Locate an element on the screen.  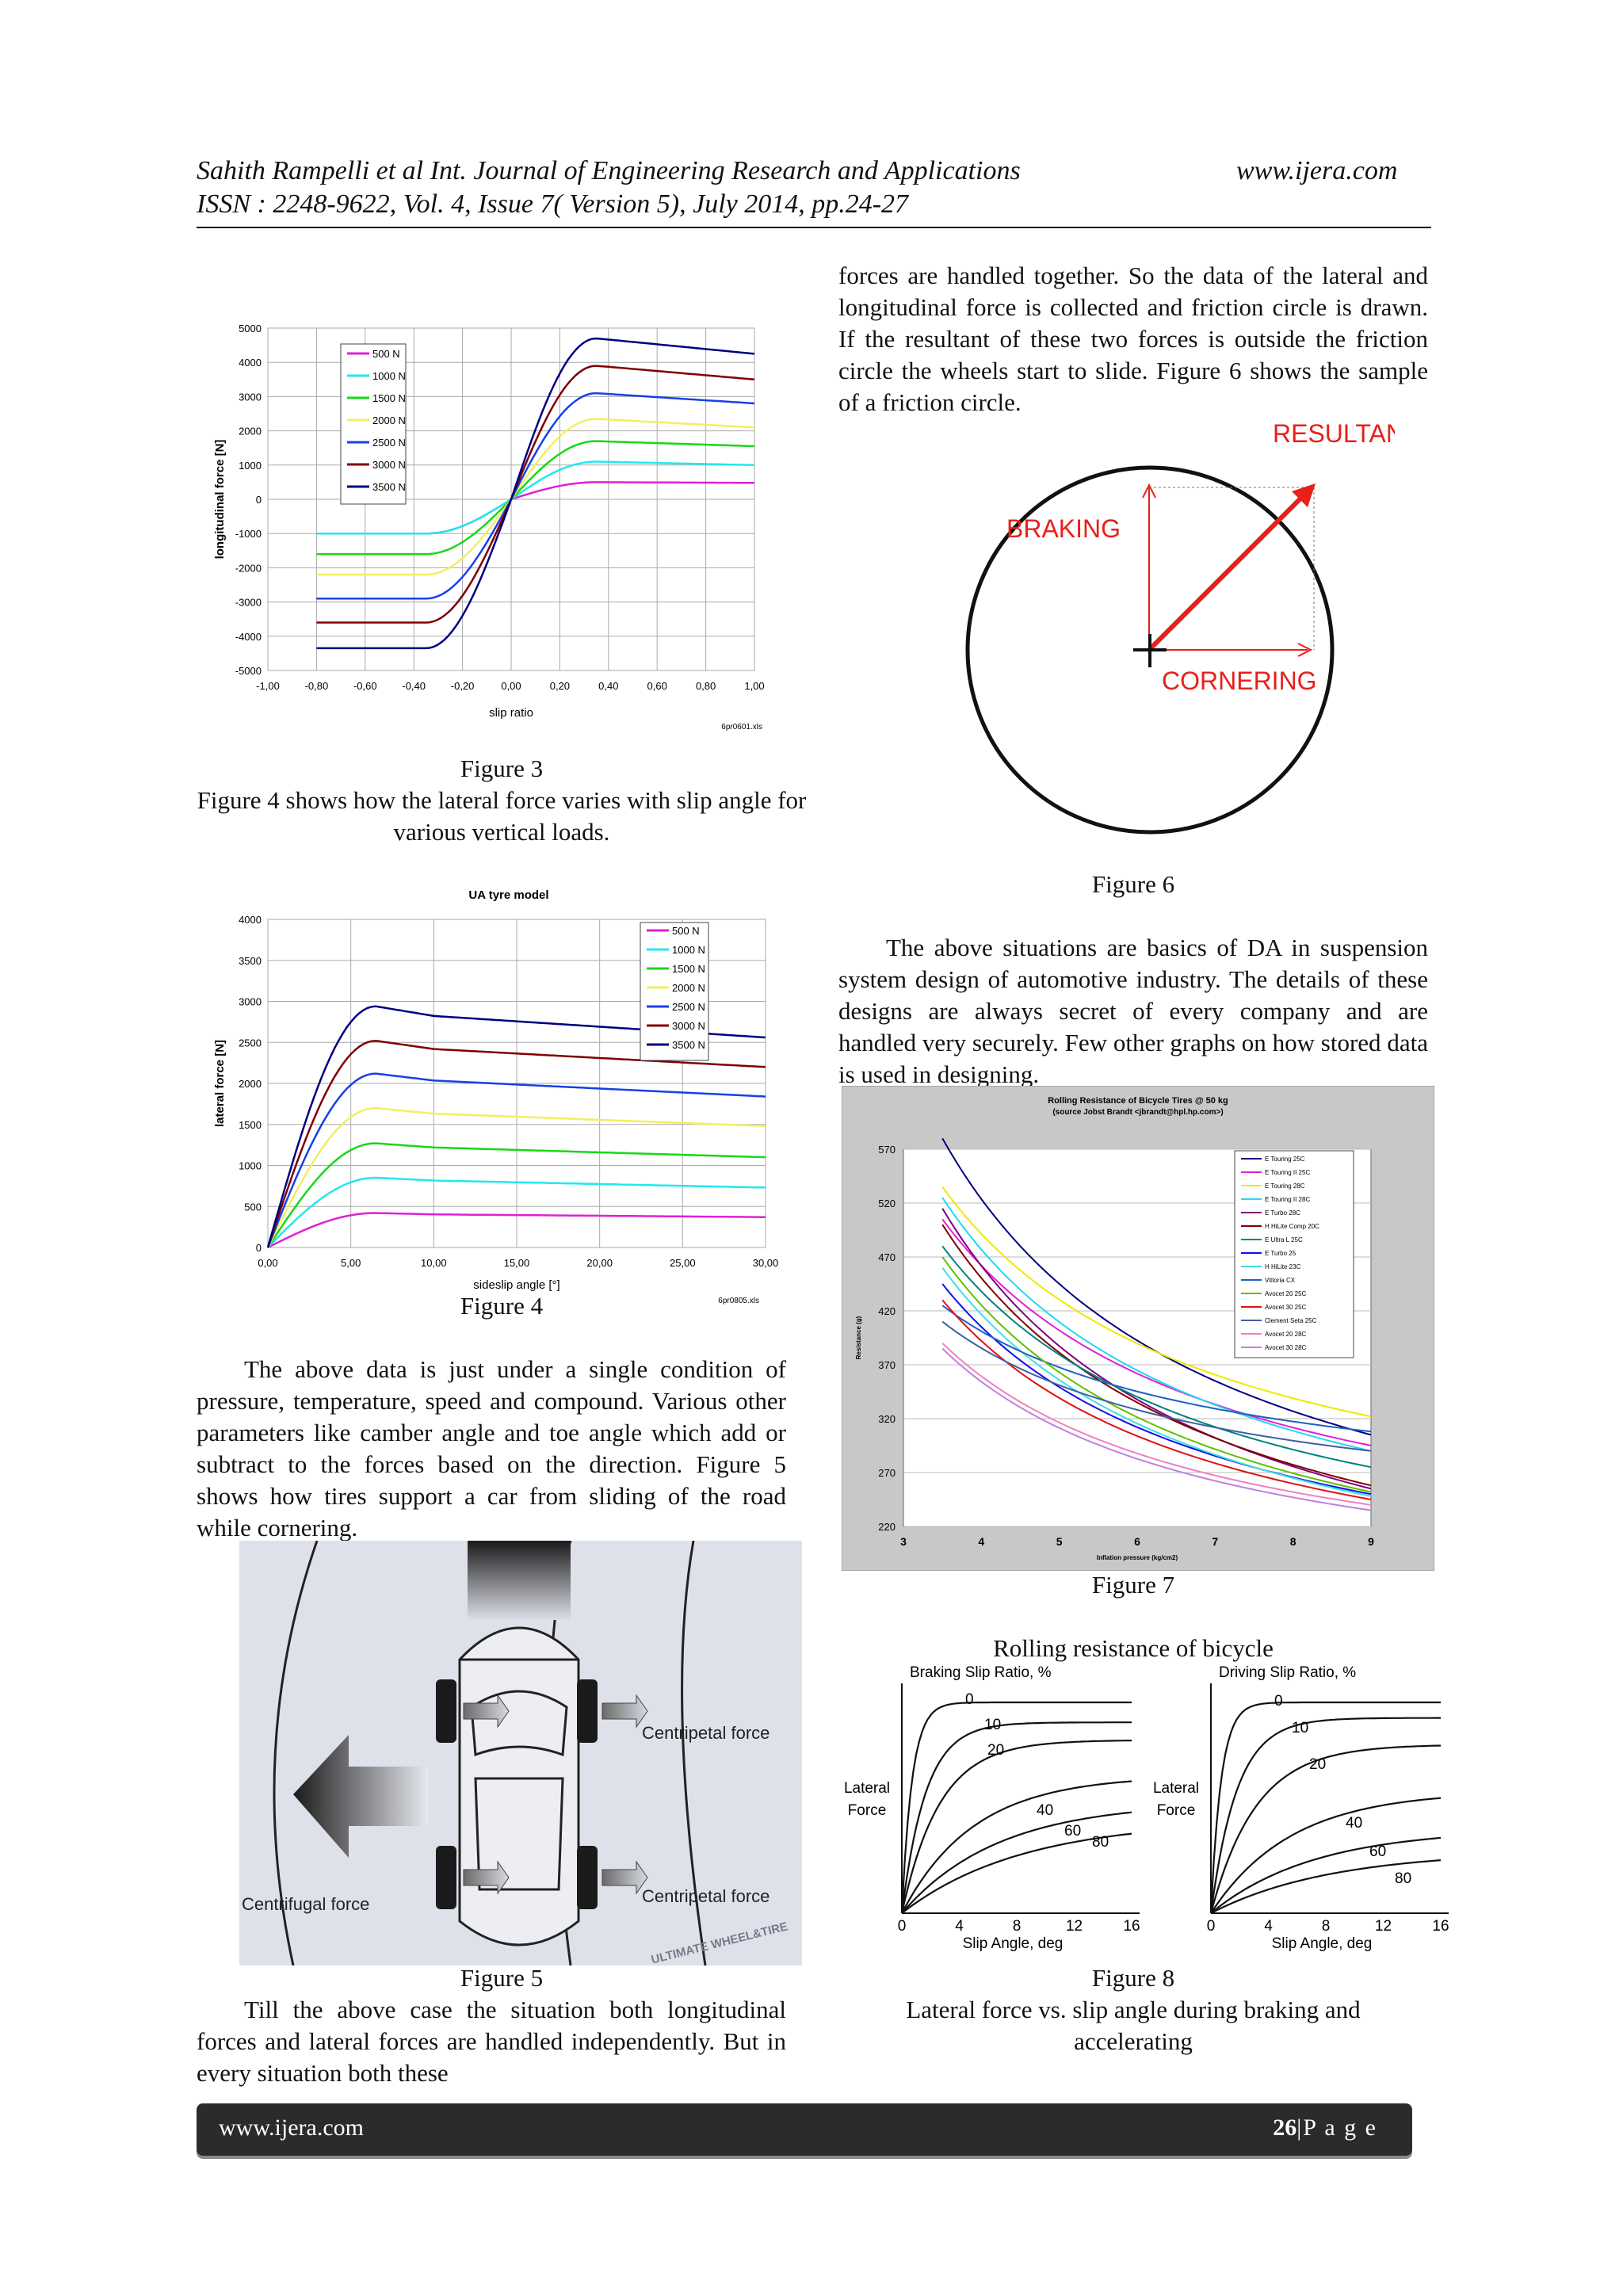
f8-panel-title: Driving Slip Ratio, % is located at coordinates (1287, 1672).